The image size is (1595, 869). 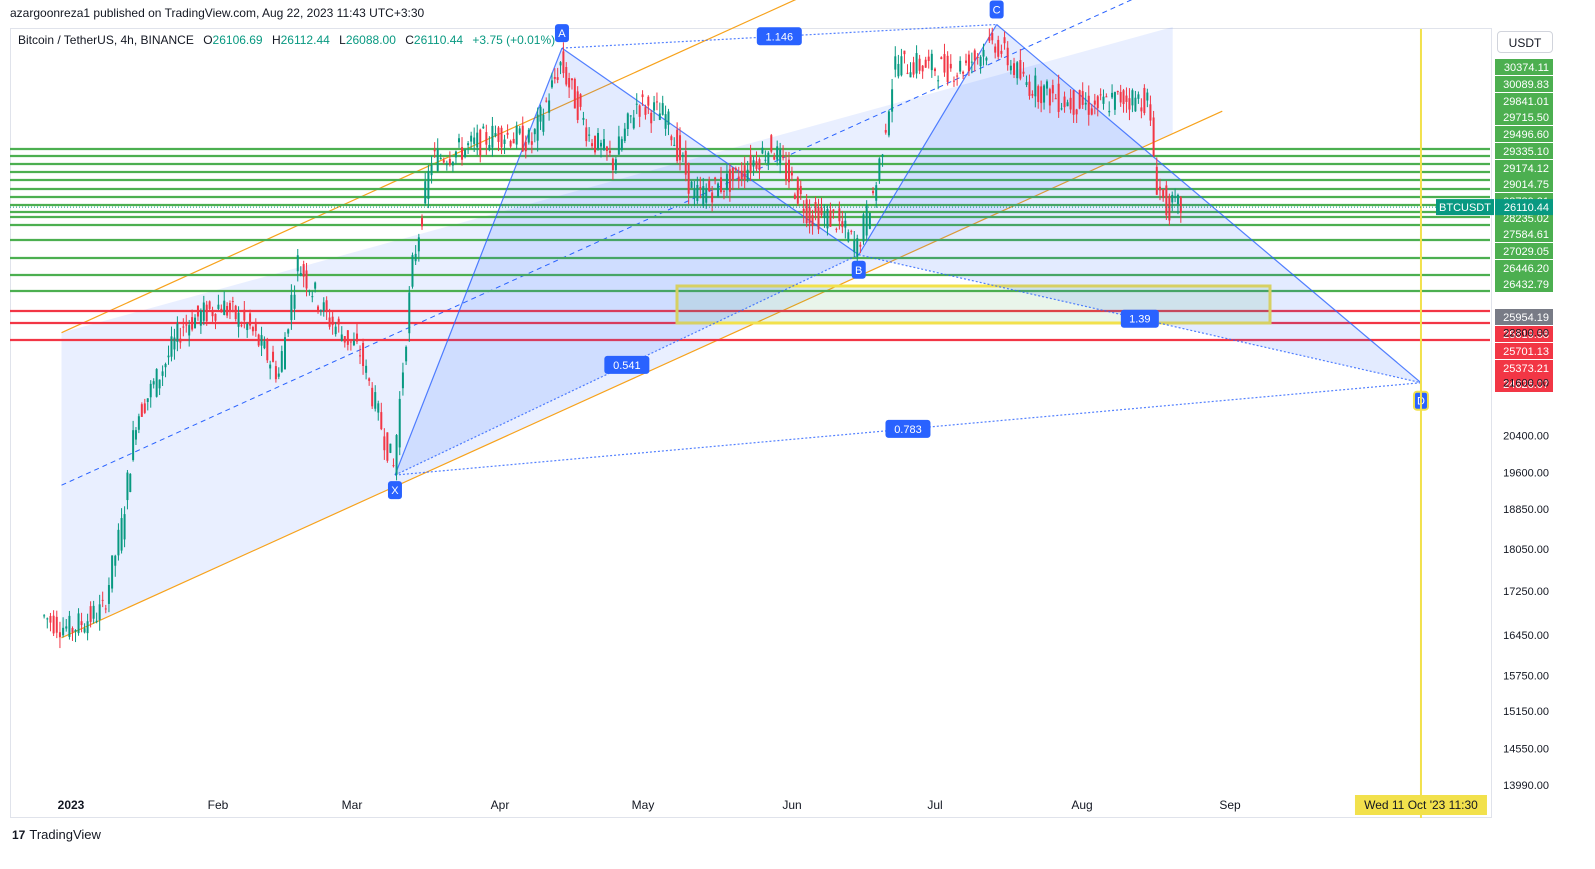 What do you see at coordinates (1526, 68) in the screenshot?
I see `resistance-price-tag: 30374.11` at bounding box center [1526, 68].